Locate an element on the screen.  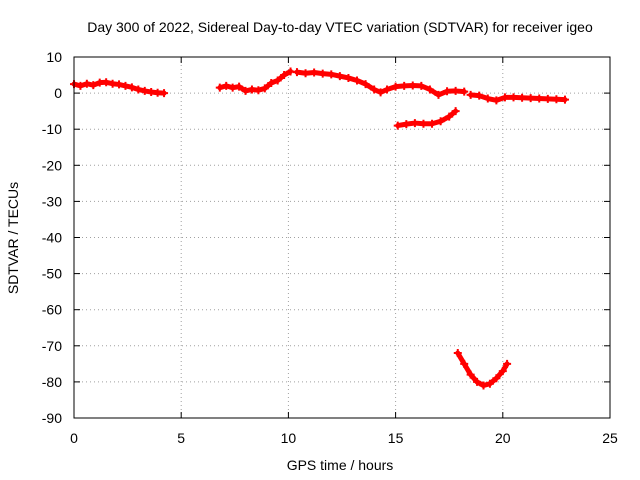
x-tick-label: 5 is located at coordinates (181, 438).